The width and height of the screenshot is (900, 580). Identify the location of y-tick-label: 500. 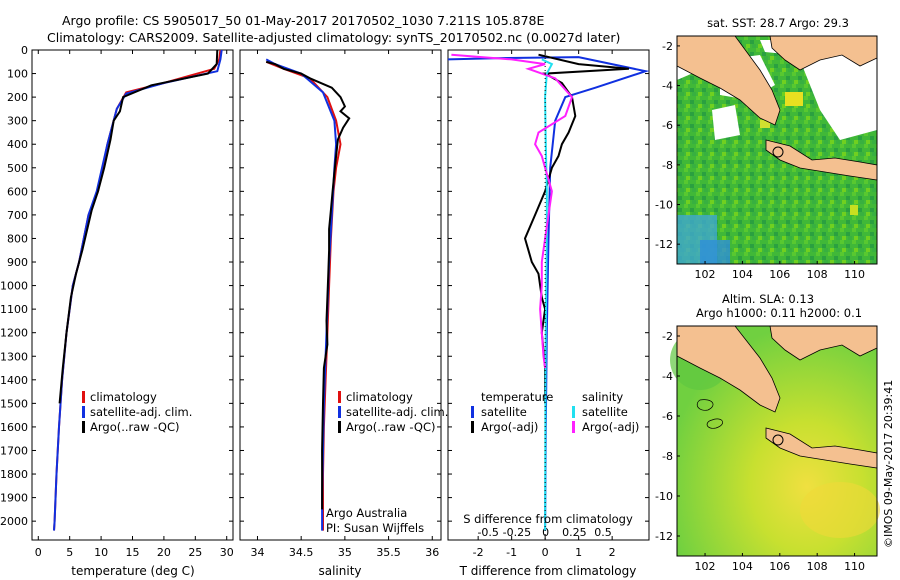
(17, 168).